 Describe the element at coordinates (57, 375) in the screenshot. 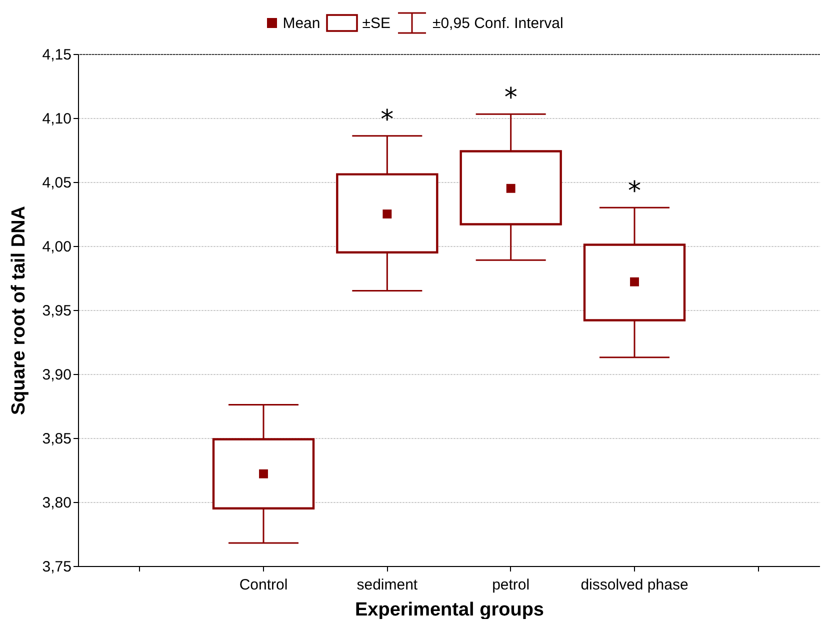

I see `y-tick-label: 3,90` at that location.